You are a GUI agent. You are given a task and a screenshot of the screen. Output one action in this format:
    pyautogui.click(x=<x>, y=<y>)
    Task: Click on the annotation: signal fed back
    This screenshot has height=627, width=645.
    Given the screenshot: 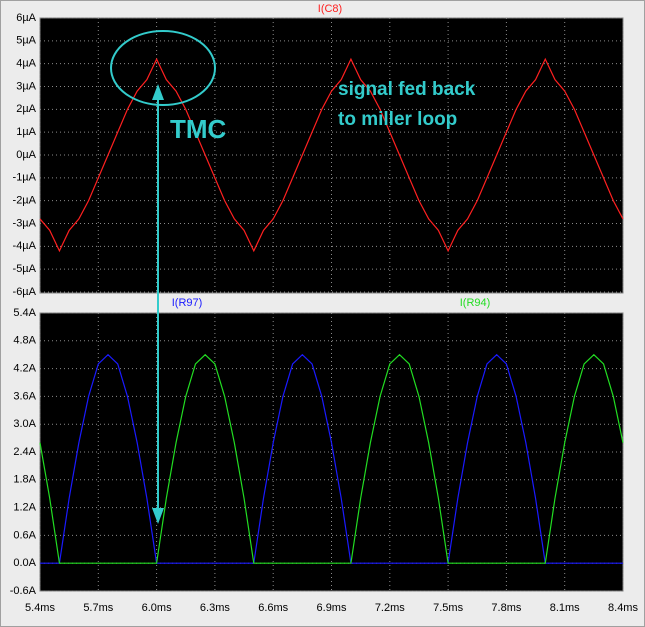 What is the action you would take?
    pyautogui.click(x=407, y=89)
    